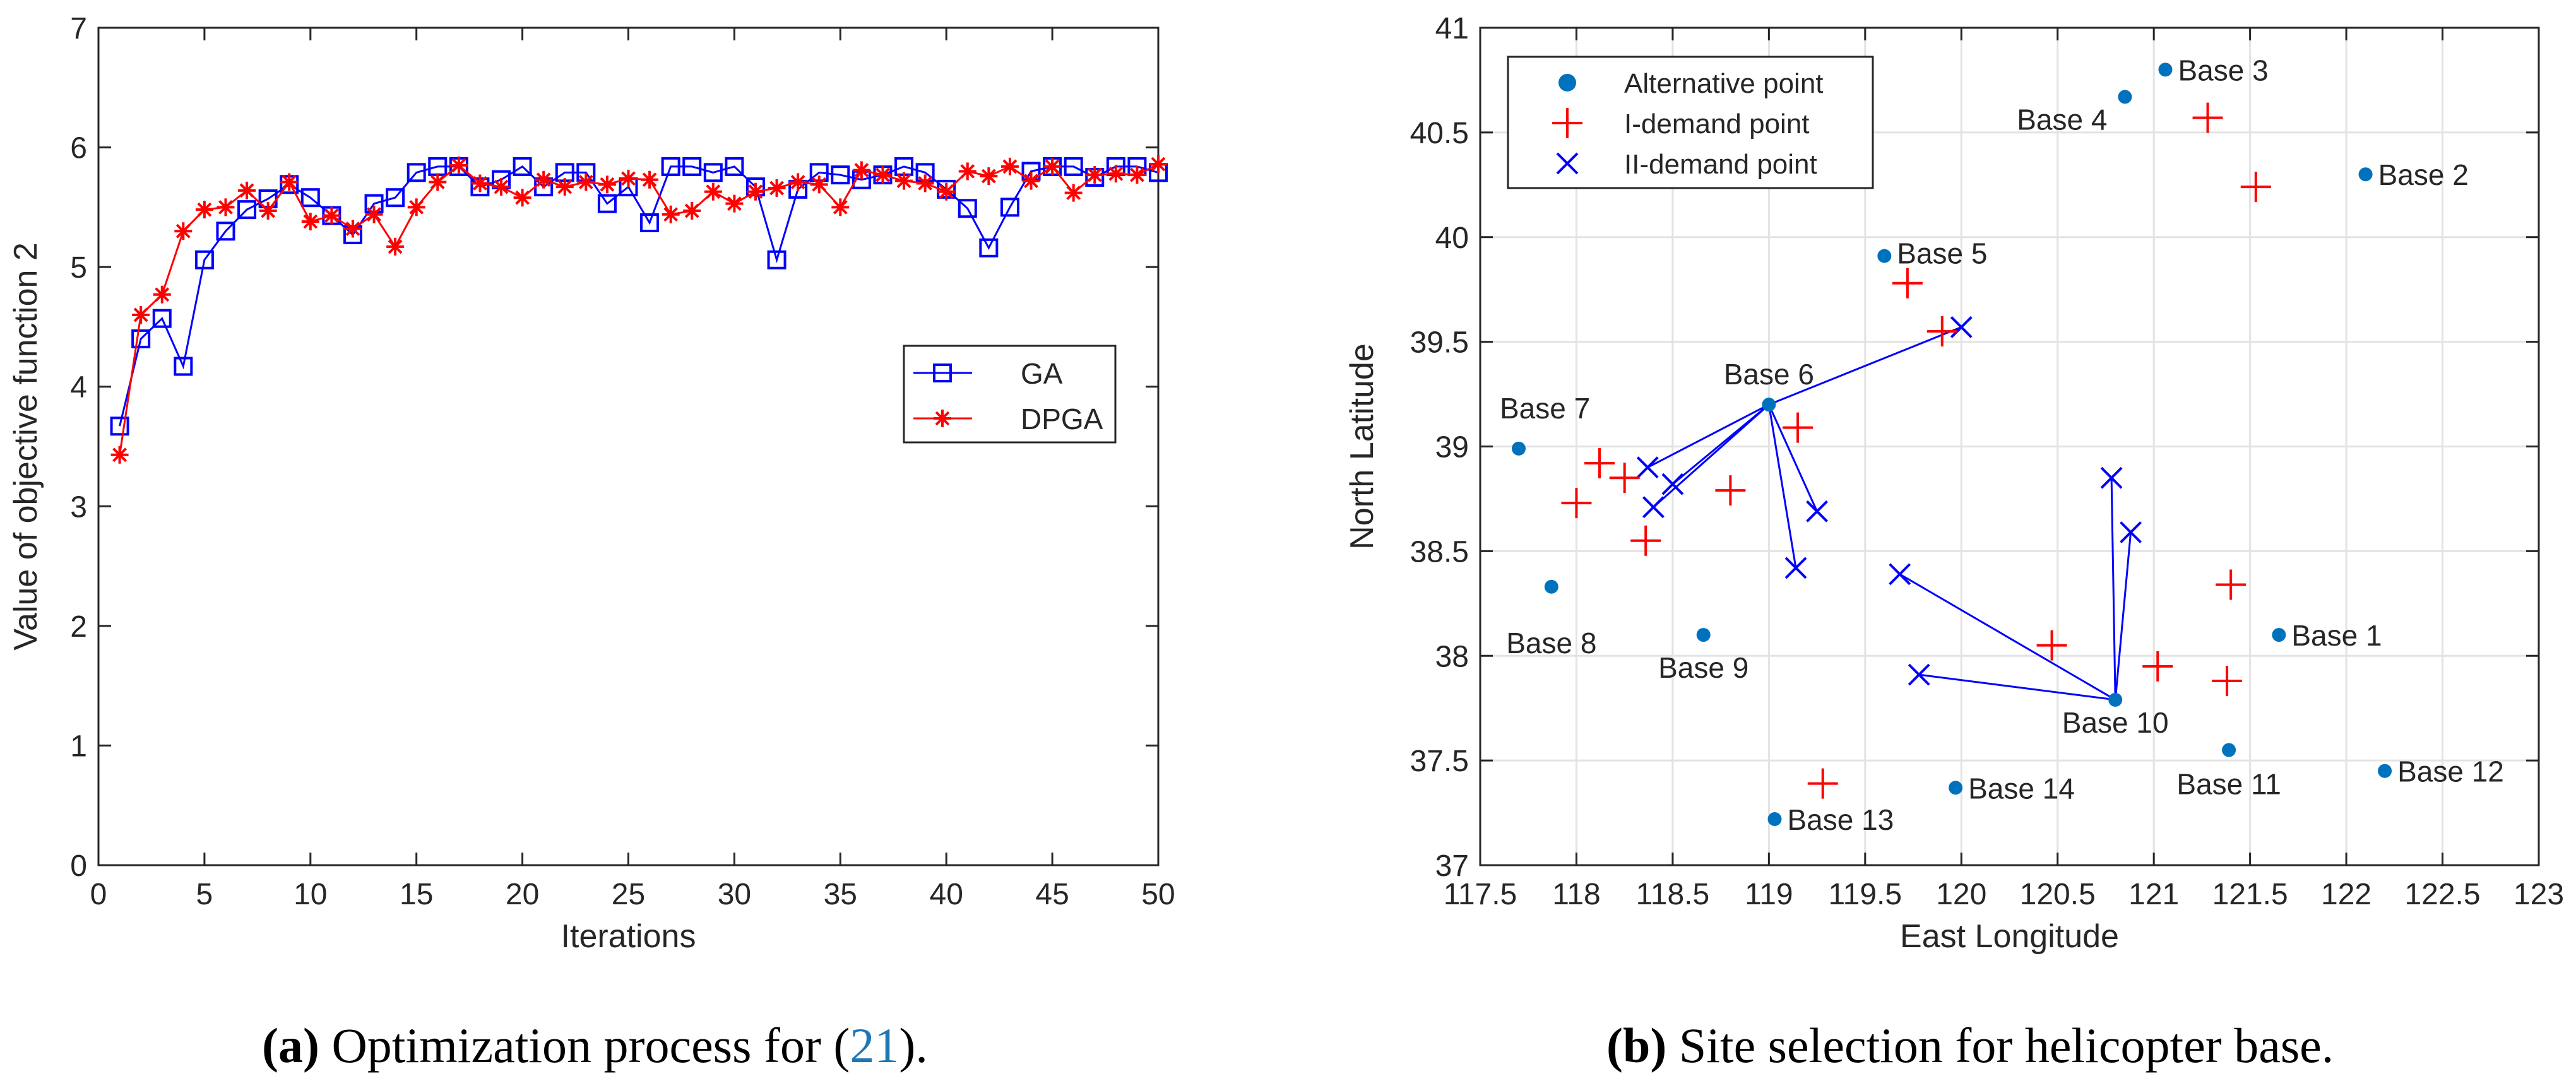 This screenshot has width=2576, height=1081. What do you see at coordinates (943, 372) in the screenshot?
I see `legend-marker-ga` at bounding box center [943, 372].